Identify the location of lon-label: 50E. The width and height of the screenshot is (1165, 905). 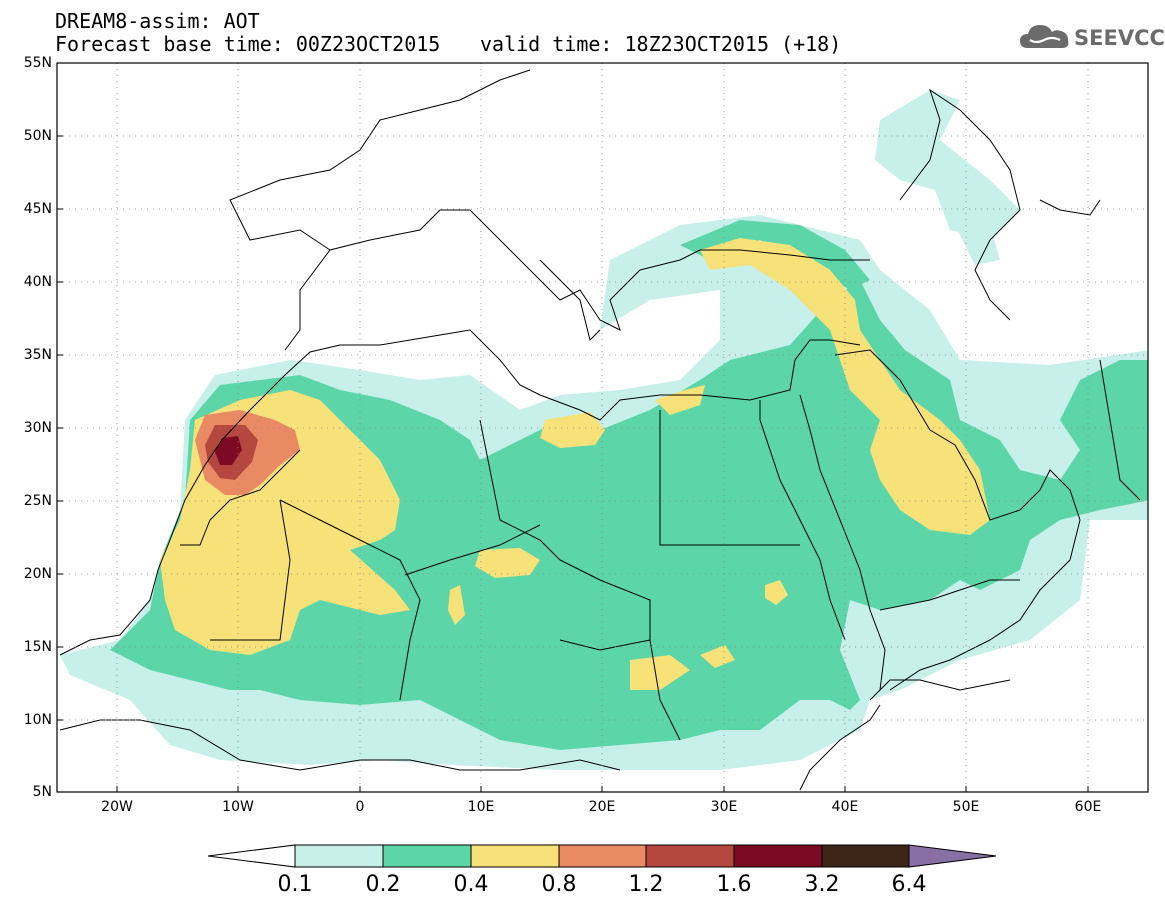
(966, 807).